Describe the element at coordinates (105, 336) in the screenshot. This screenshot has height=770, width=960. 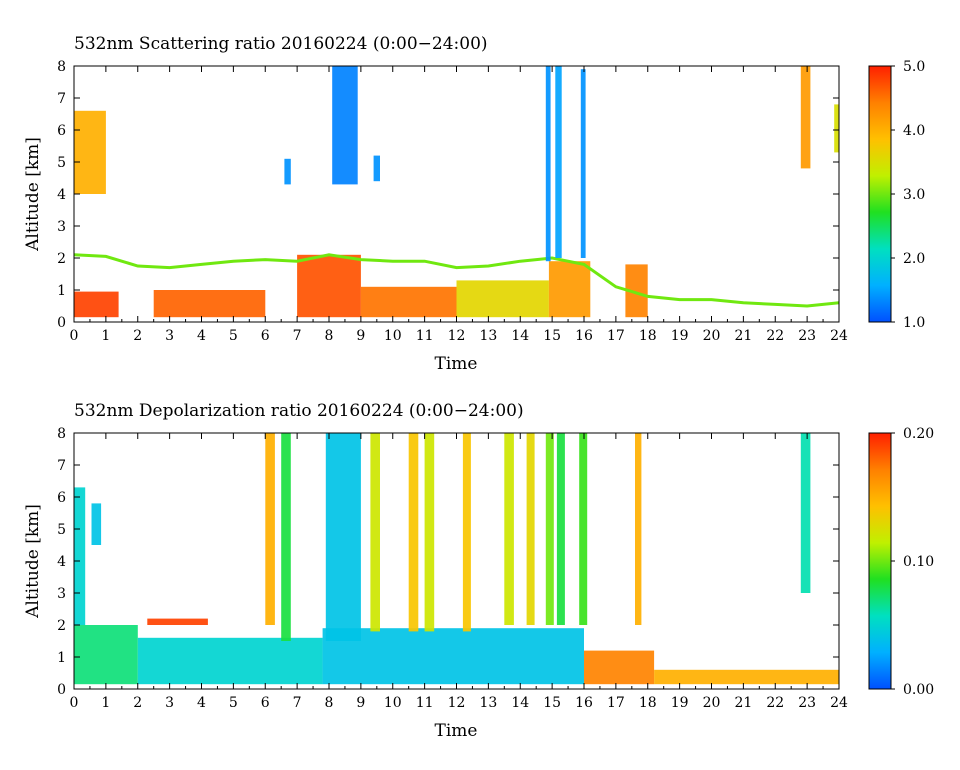
I see `x-tick-label: 1` at that location.